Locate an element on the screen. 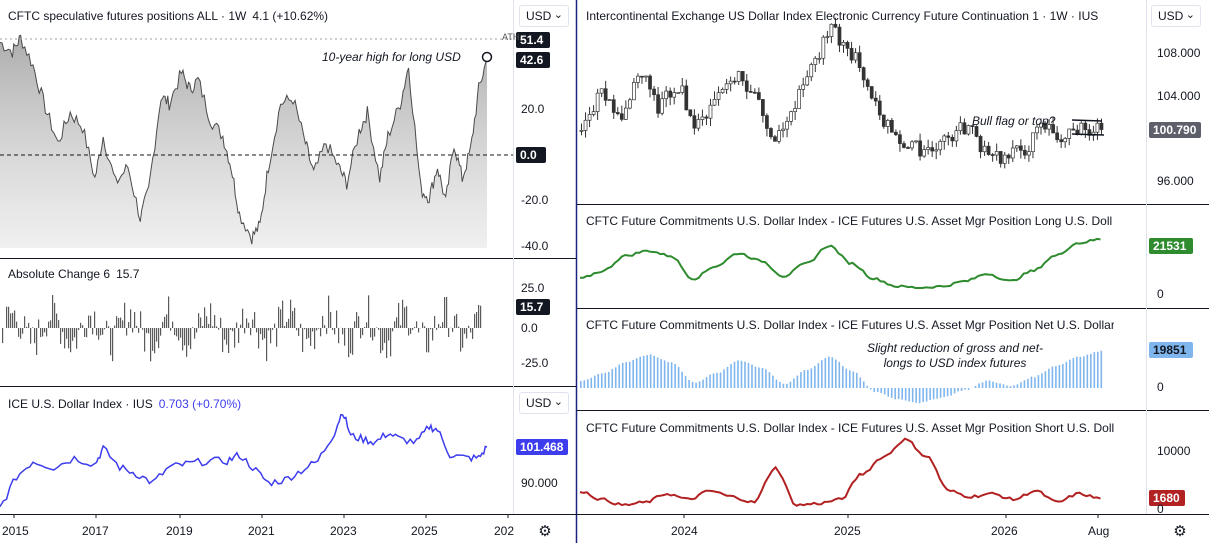 The height and width of the screenshot is (543, 1209). currency-selector-left: USD ⌄ is located at coordinates (544, 16).